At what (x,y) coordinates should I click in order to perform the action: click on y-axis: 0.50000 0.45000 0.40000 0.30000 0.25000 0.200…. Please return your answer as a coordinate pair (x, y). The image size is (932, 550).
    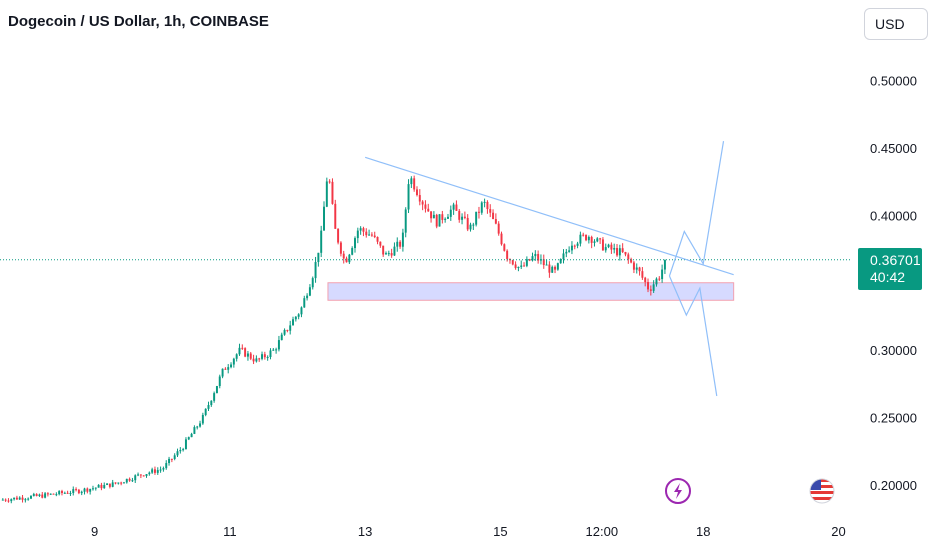
    Looking at the image, I should click on (893, 283).